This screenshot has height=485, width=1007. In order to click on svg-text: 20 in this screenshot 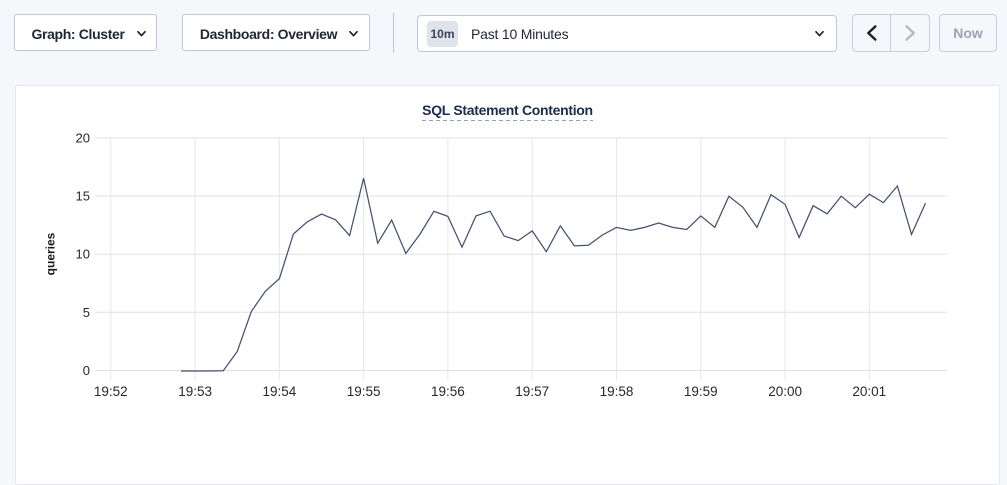, I will do `click(83, 138)`.